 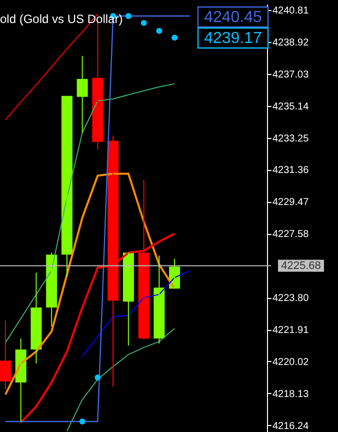 What do you see at coordinates (291, 202) in the screenshot?
I see `y-tick-label: 4229.47` at bounding box center [291, 202].